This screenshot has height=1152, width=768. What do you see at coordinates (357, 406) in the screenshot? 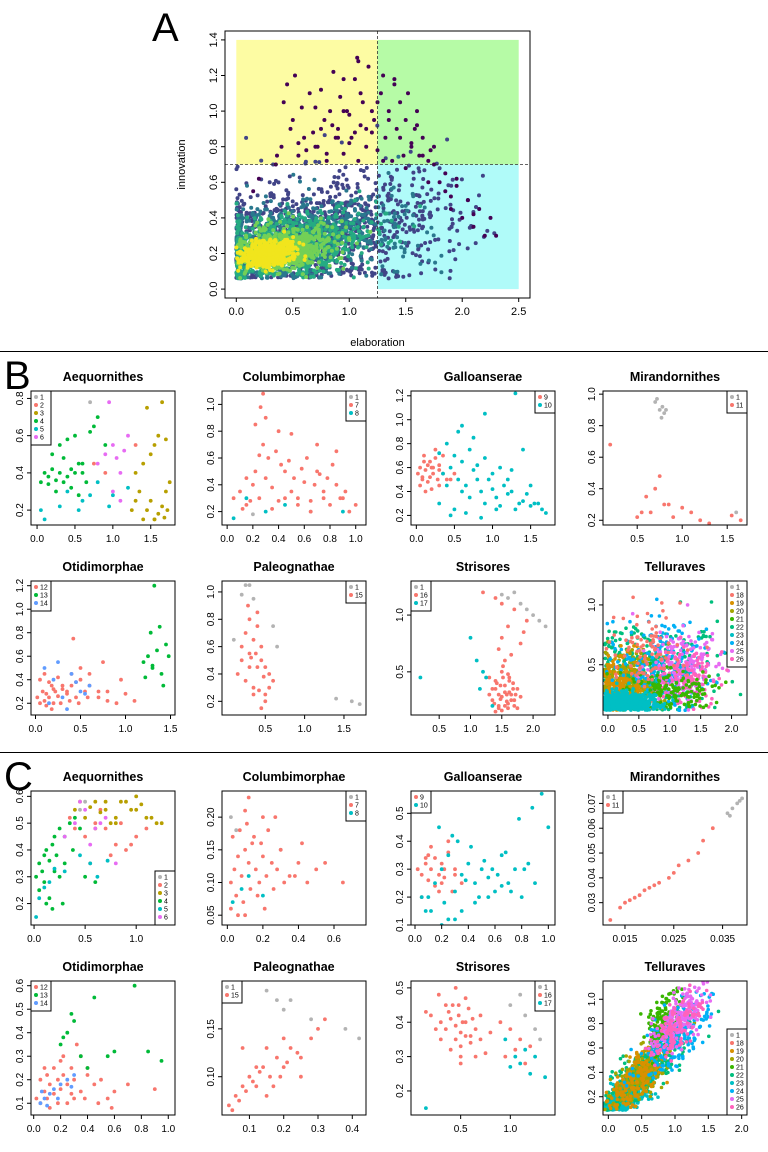
I see `legend-label-7: 7` at bounding box center [357, 406].